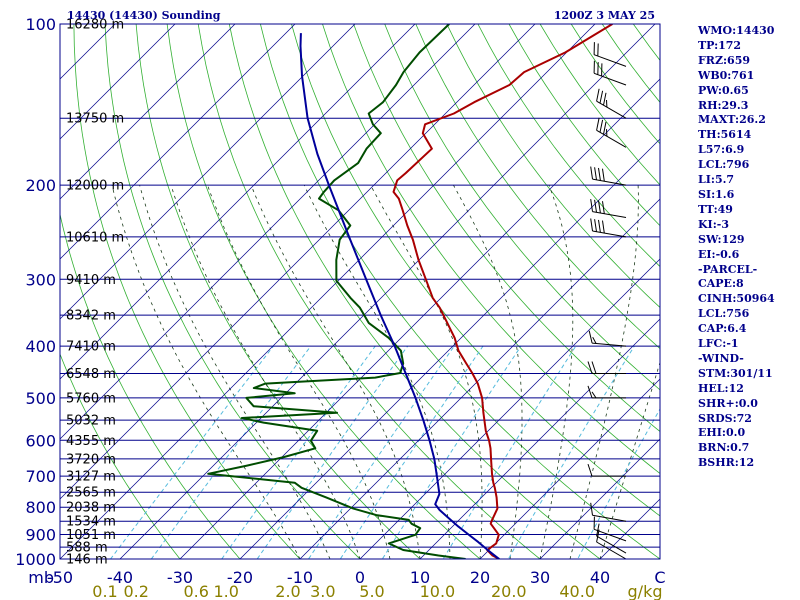 Image resolution: width=800 pixels, height=600 pixels. What do you see at coordinates (91, 459) in the screenshot?
I see `height-label: 3720 m` at bounding box center [91, 459].